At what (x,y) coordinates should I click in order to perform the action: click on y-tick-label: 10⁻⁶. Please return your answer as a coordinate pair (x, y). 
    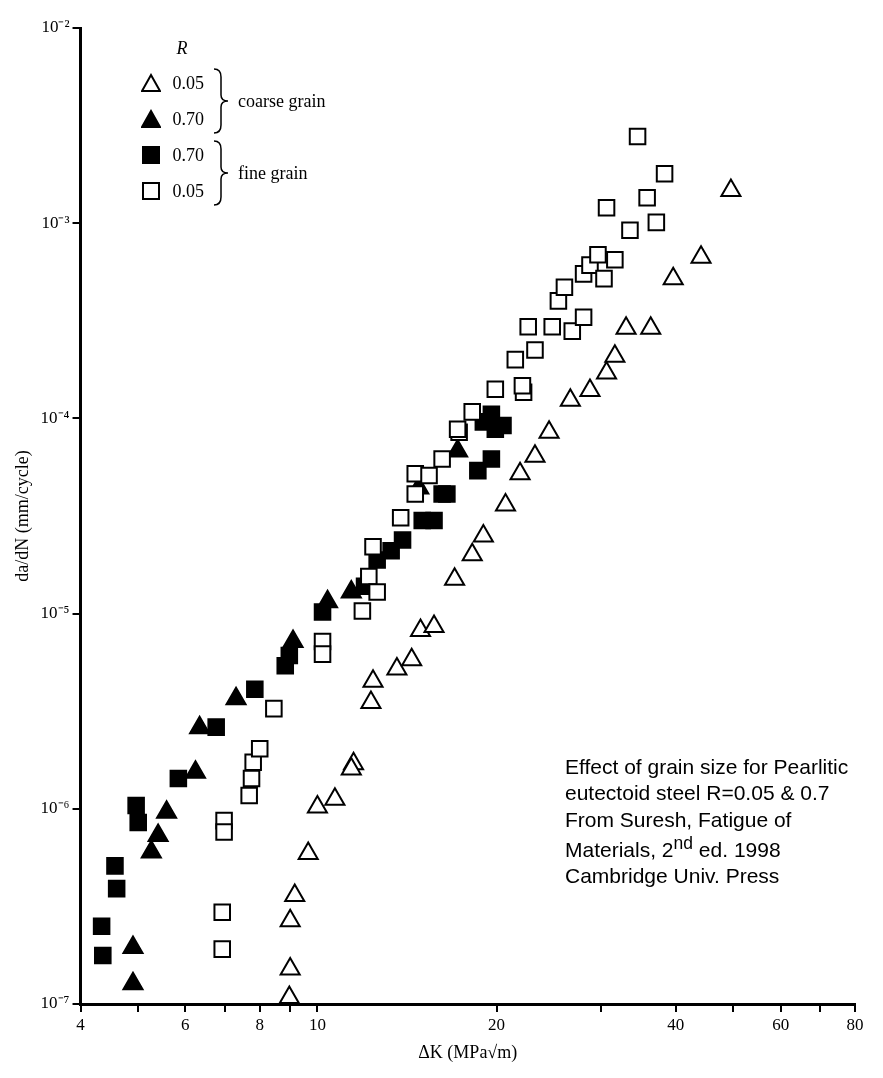
    Looking at the image, I should click on (55, 808).